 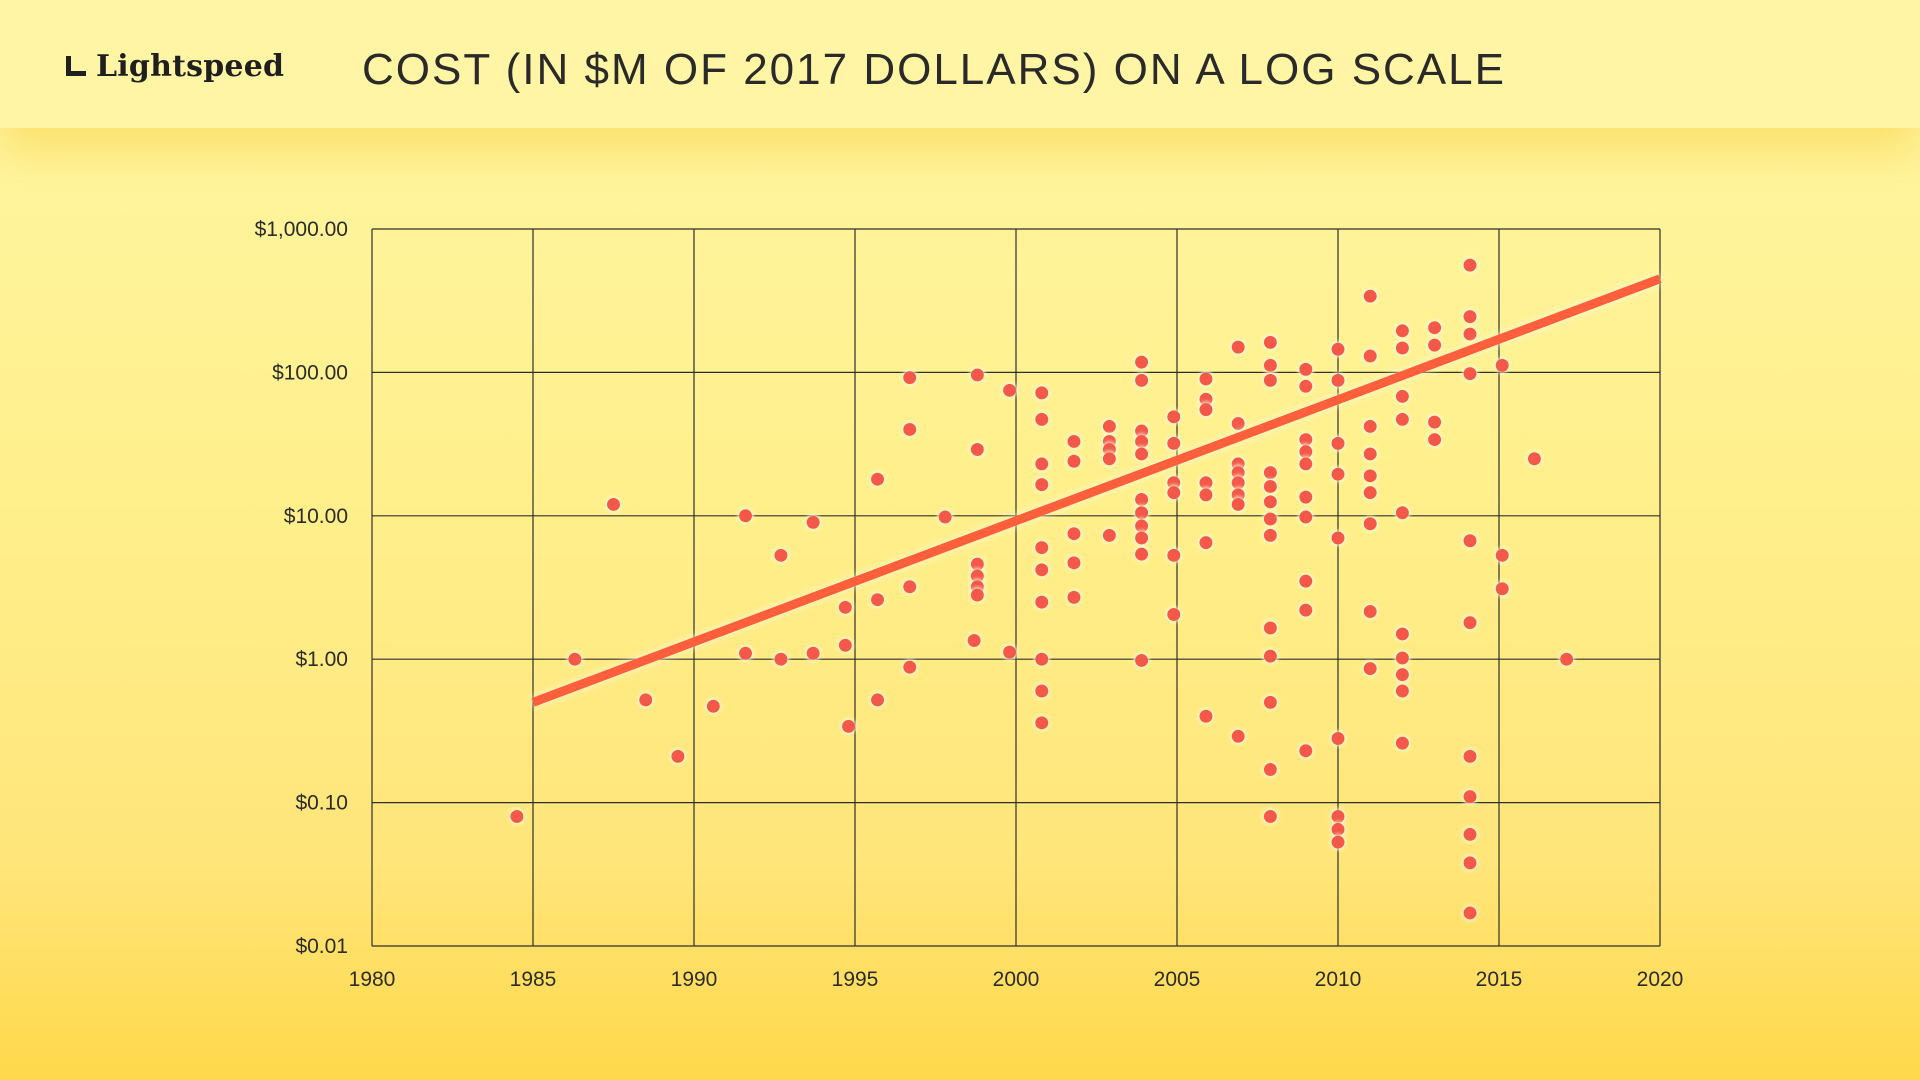 What do you see at coordinates (1016, 979) in the screenshot?
I see `x-tick-label: 2000` at bounding box center [1016, 979].